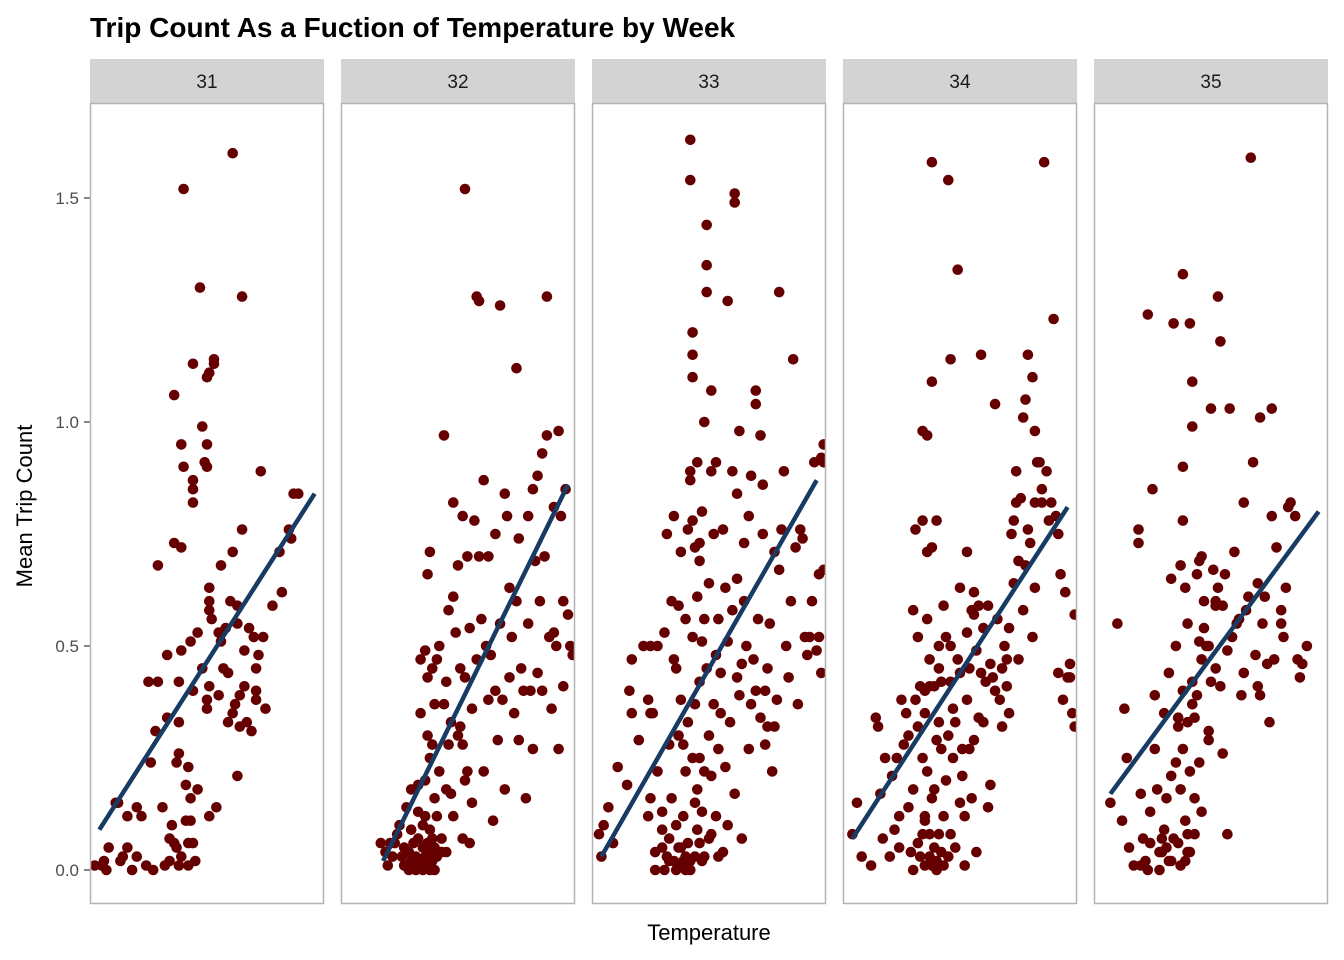  I want to click on facet-panel-border, so click(709, 503).